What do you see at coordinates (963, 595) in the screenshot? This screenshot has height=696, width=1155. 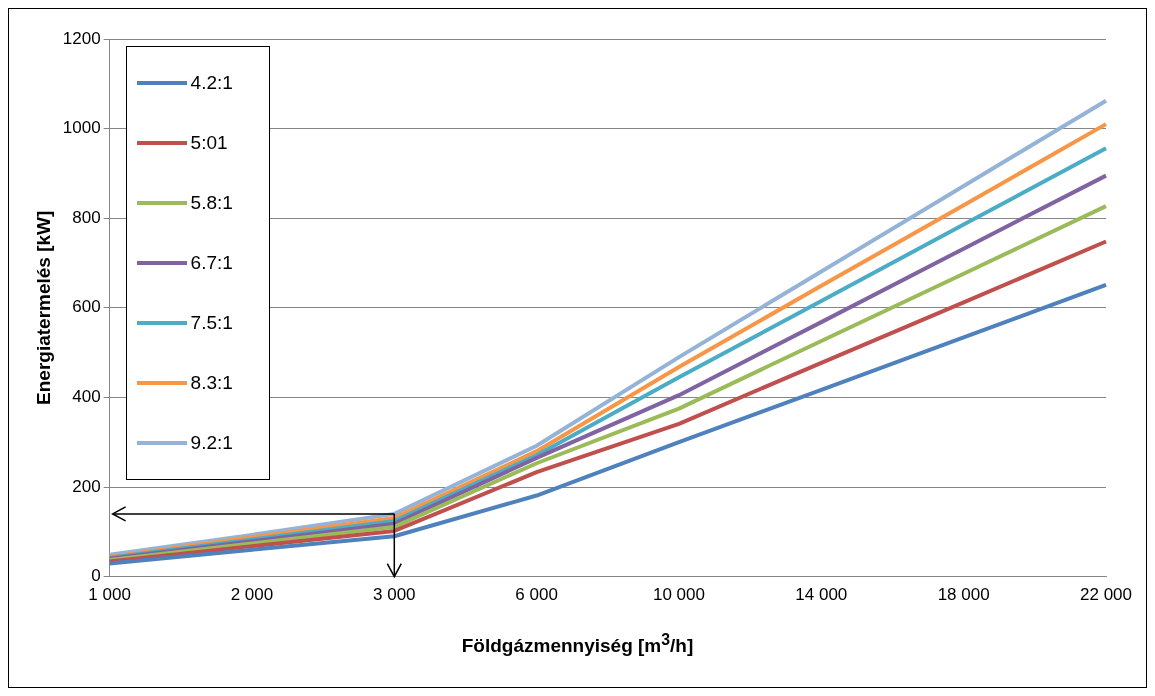 I see `x-tick-label: 18 000` at bounding box center [963, 595].